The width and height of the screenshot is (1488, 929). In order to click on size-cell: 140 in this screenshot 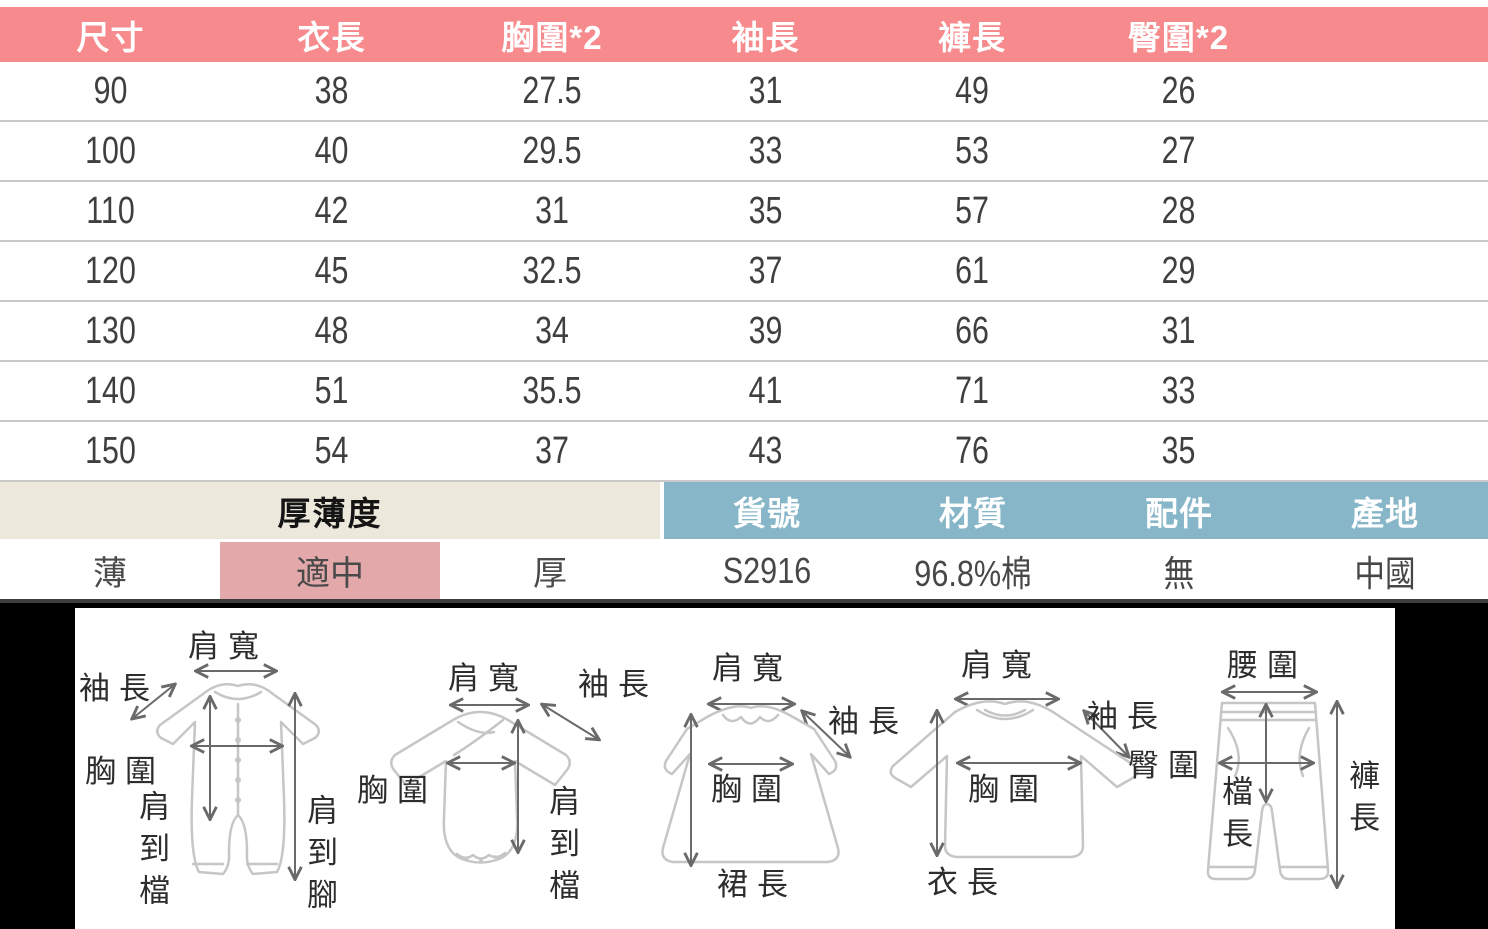, I will do `click(110, 390)`.